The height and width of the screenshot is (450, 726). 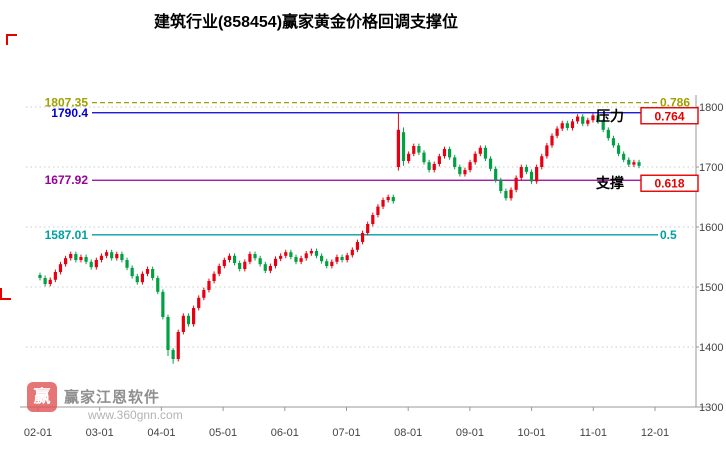 What do you see at coordinates (11, 39) in the screenshot?
I see `red-corner-mark-top-icon` at bounding box center [11, 39].